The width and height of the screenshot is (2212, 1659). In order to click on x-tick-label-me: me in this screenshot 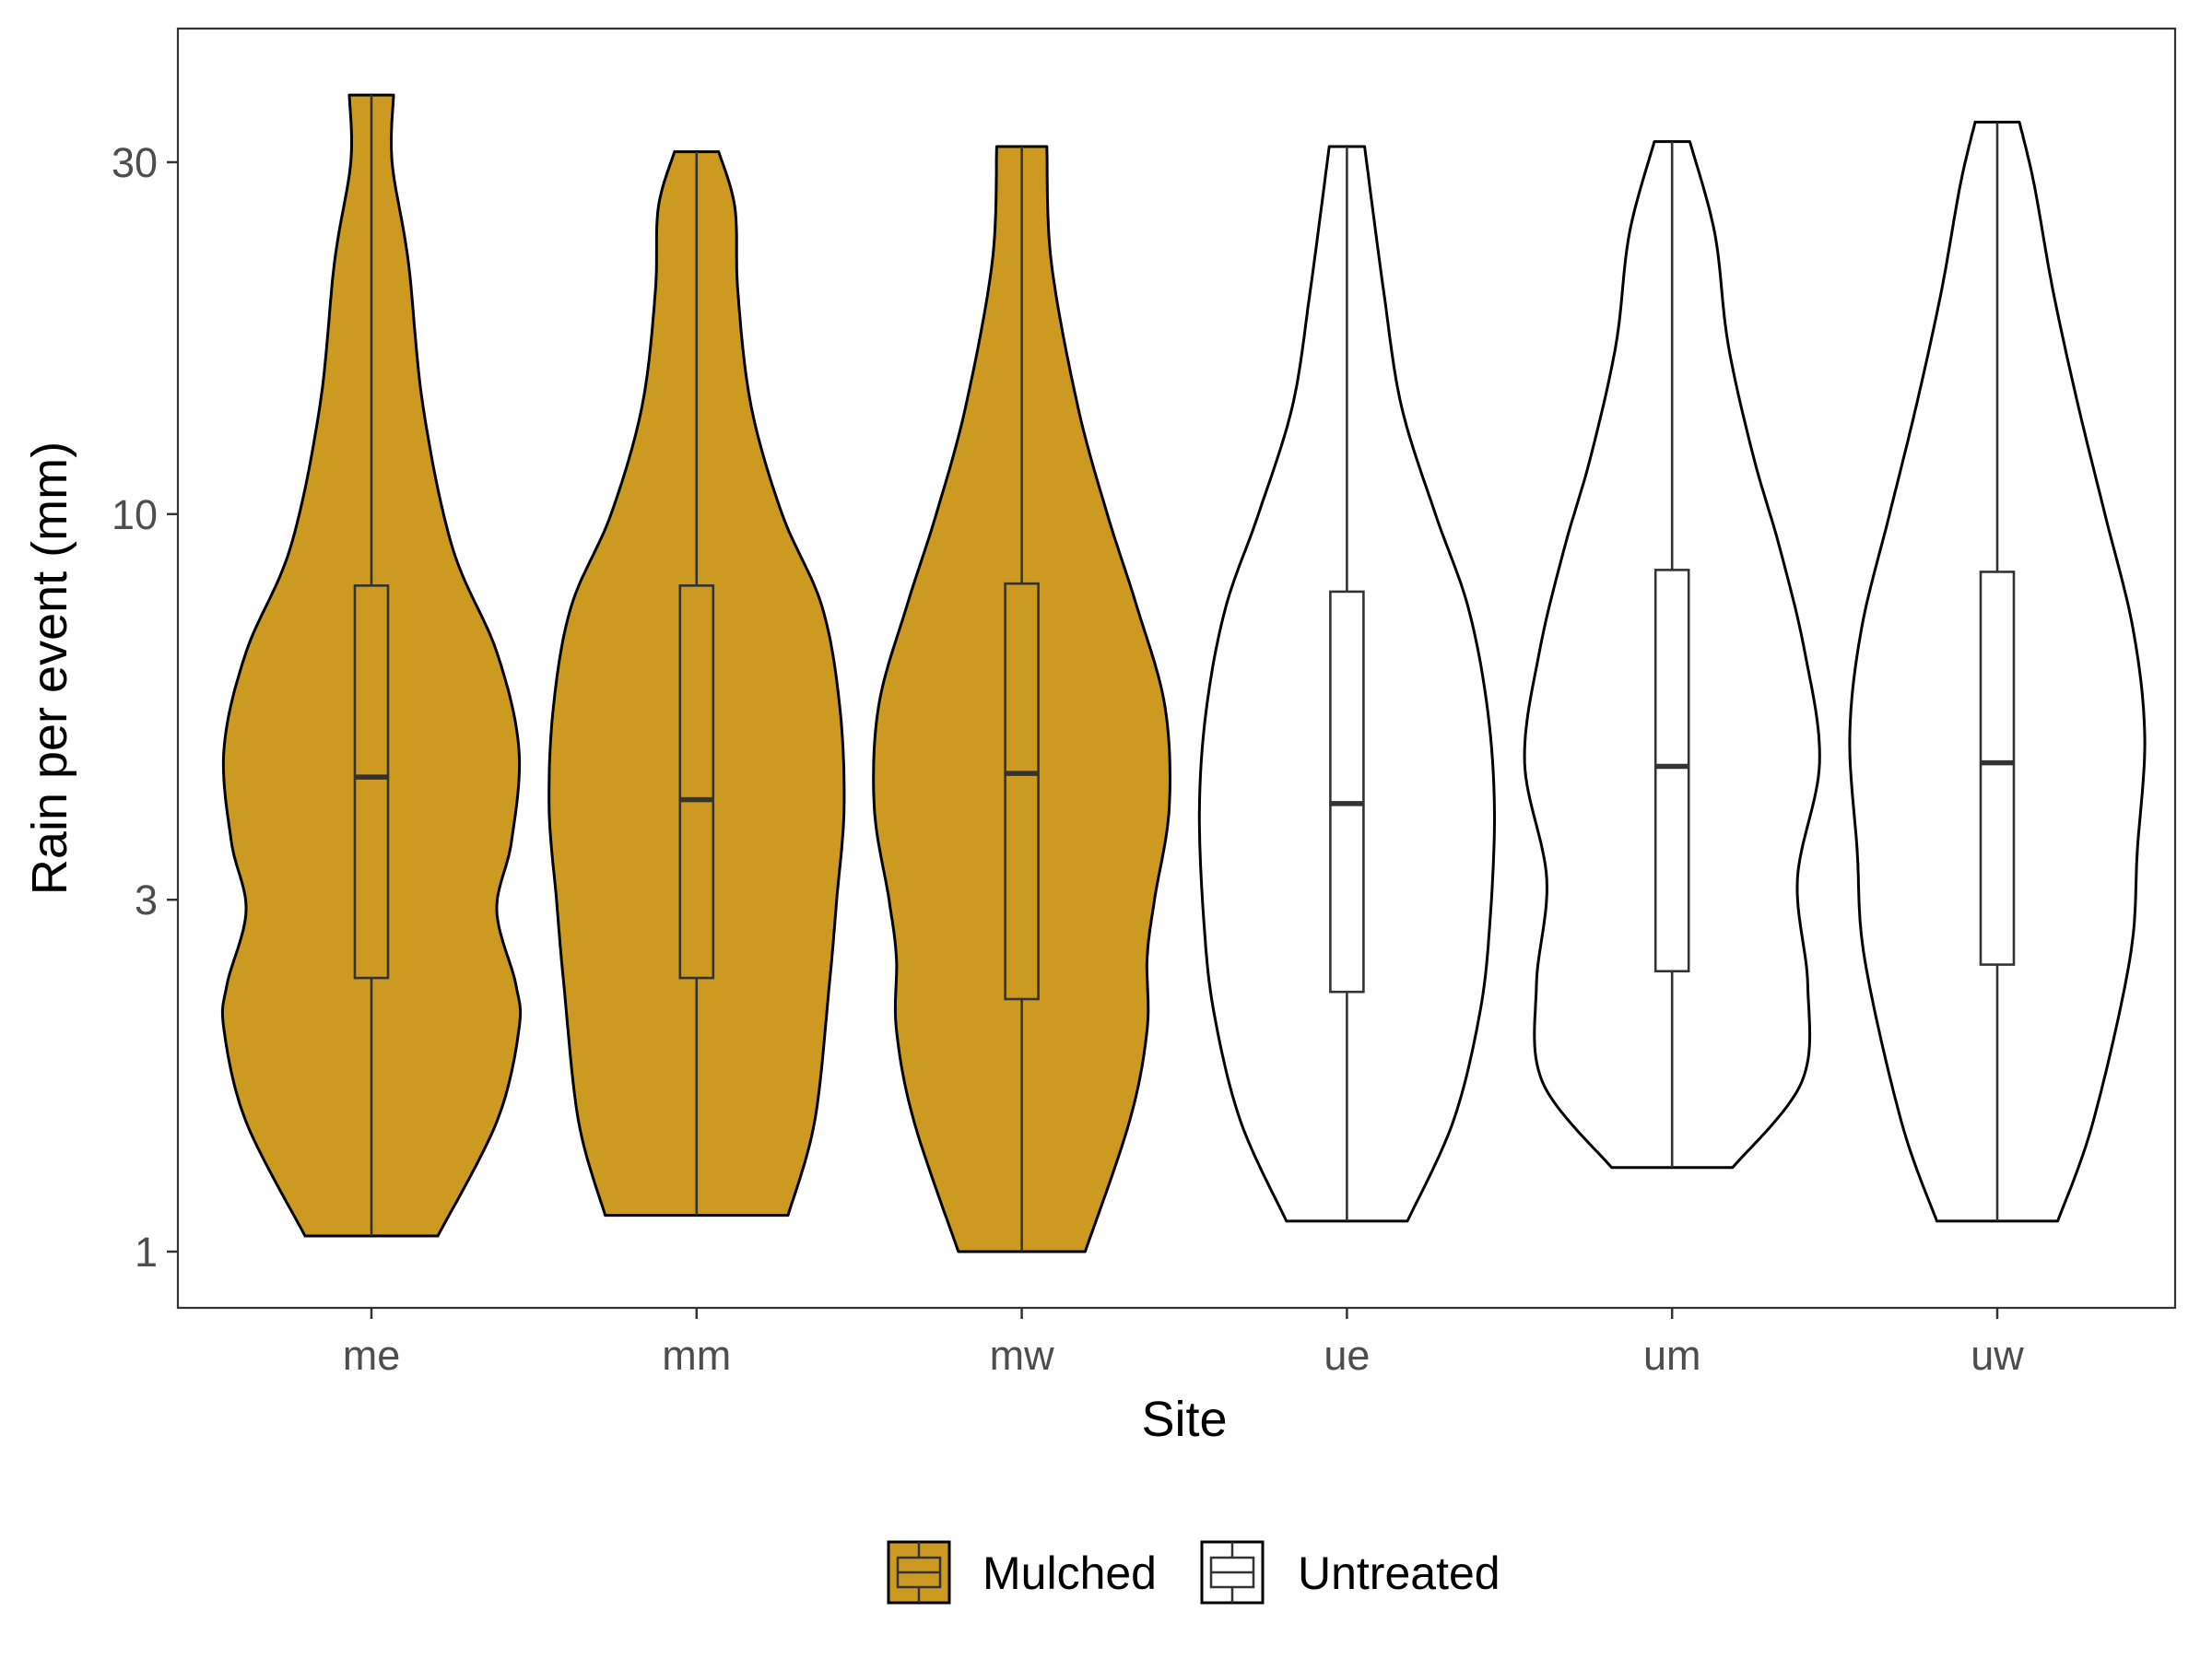, I will do `click(372, 1355)`.